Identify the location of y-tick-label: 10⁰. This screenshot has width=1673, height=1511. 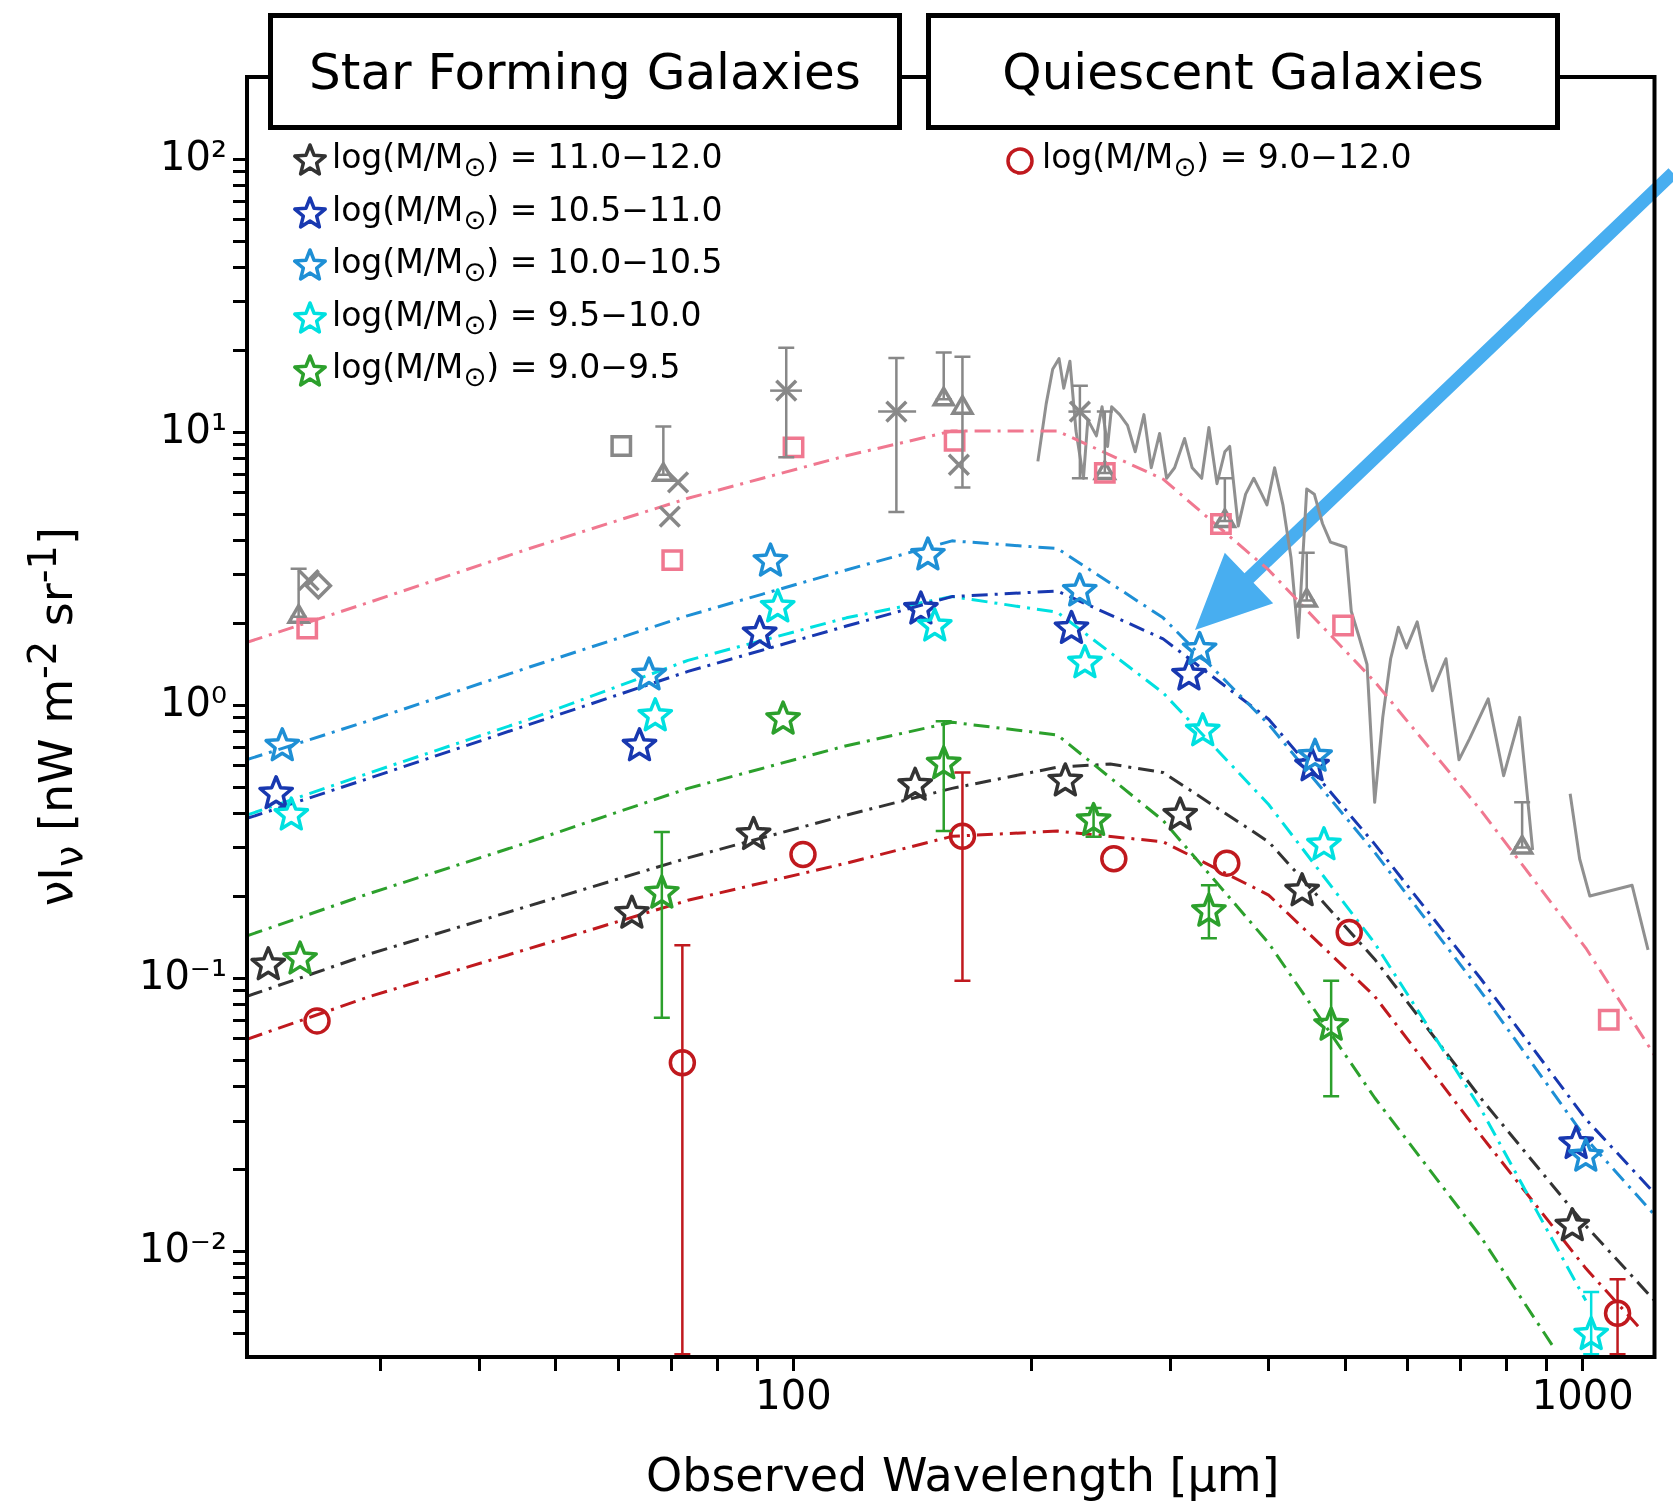
(193, 701).